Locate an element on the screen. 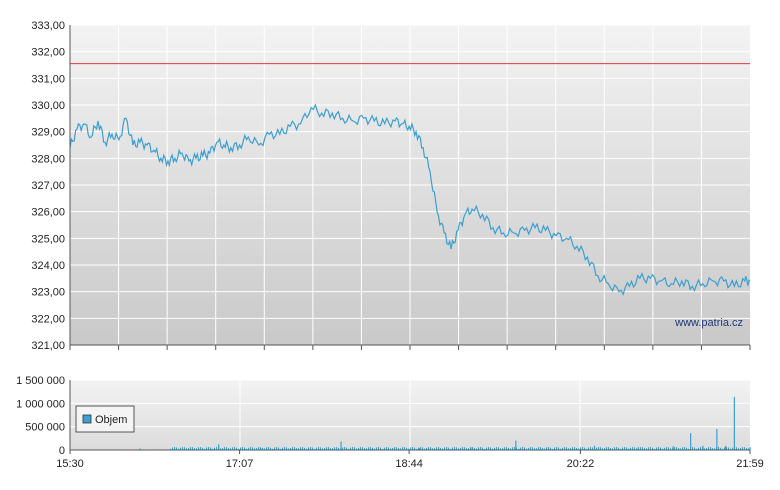 The image size is (780, 490). price-y-tick-label: 331,00 is located at coordinates (48, 79).